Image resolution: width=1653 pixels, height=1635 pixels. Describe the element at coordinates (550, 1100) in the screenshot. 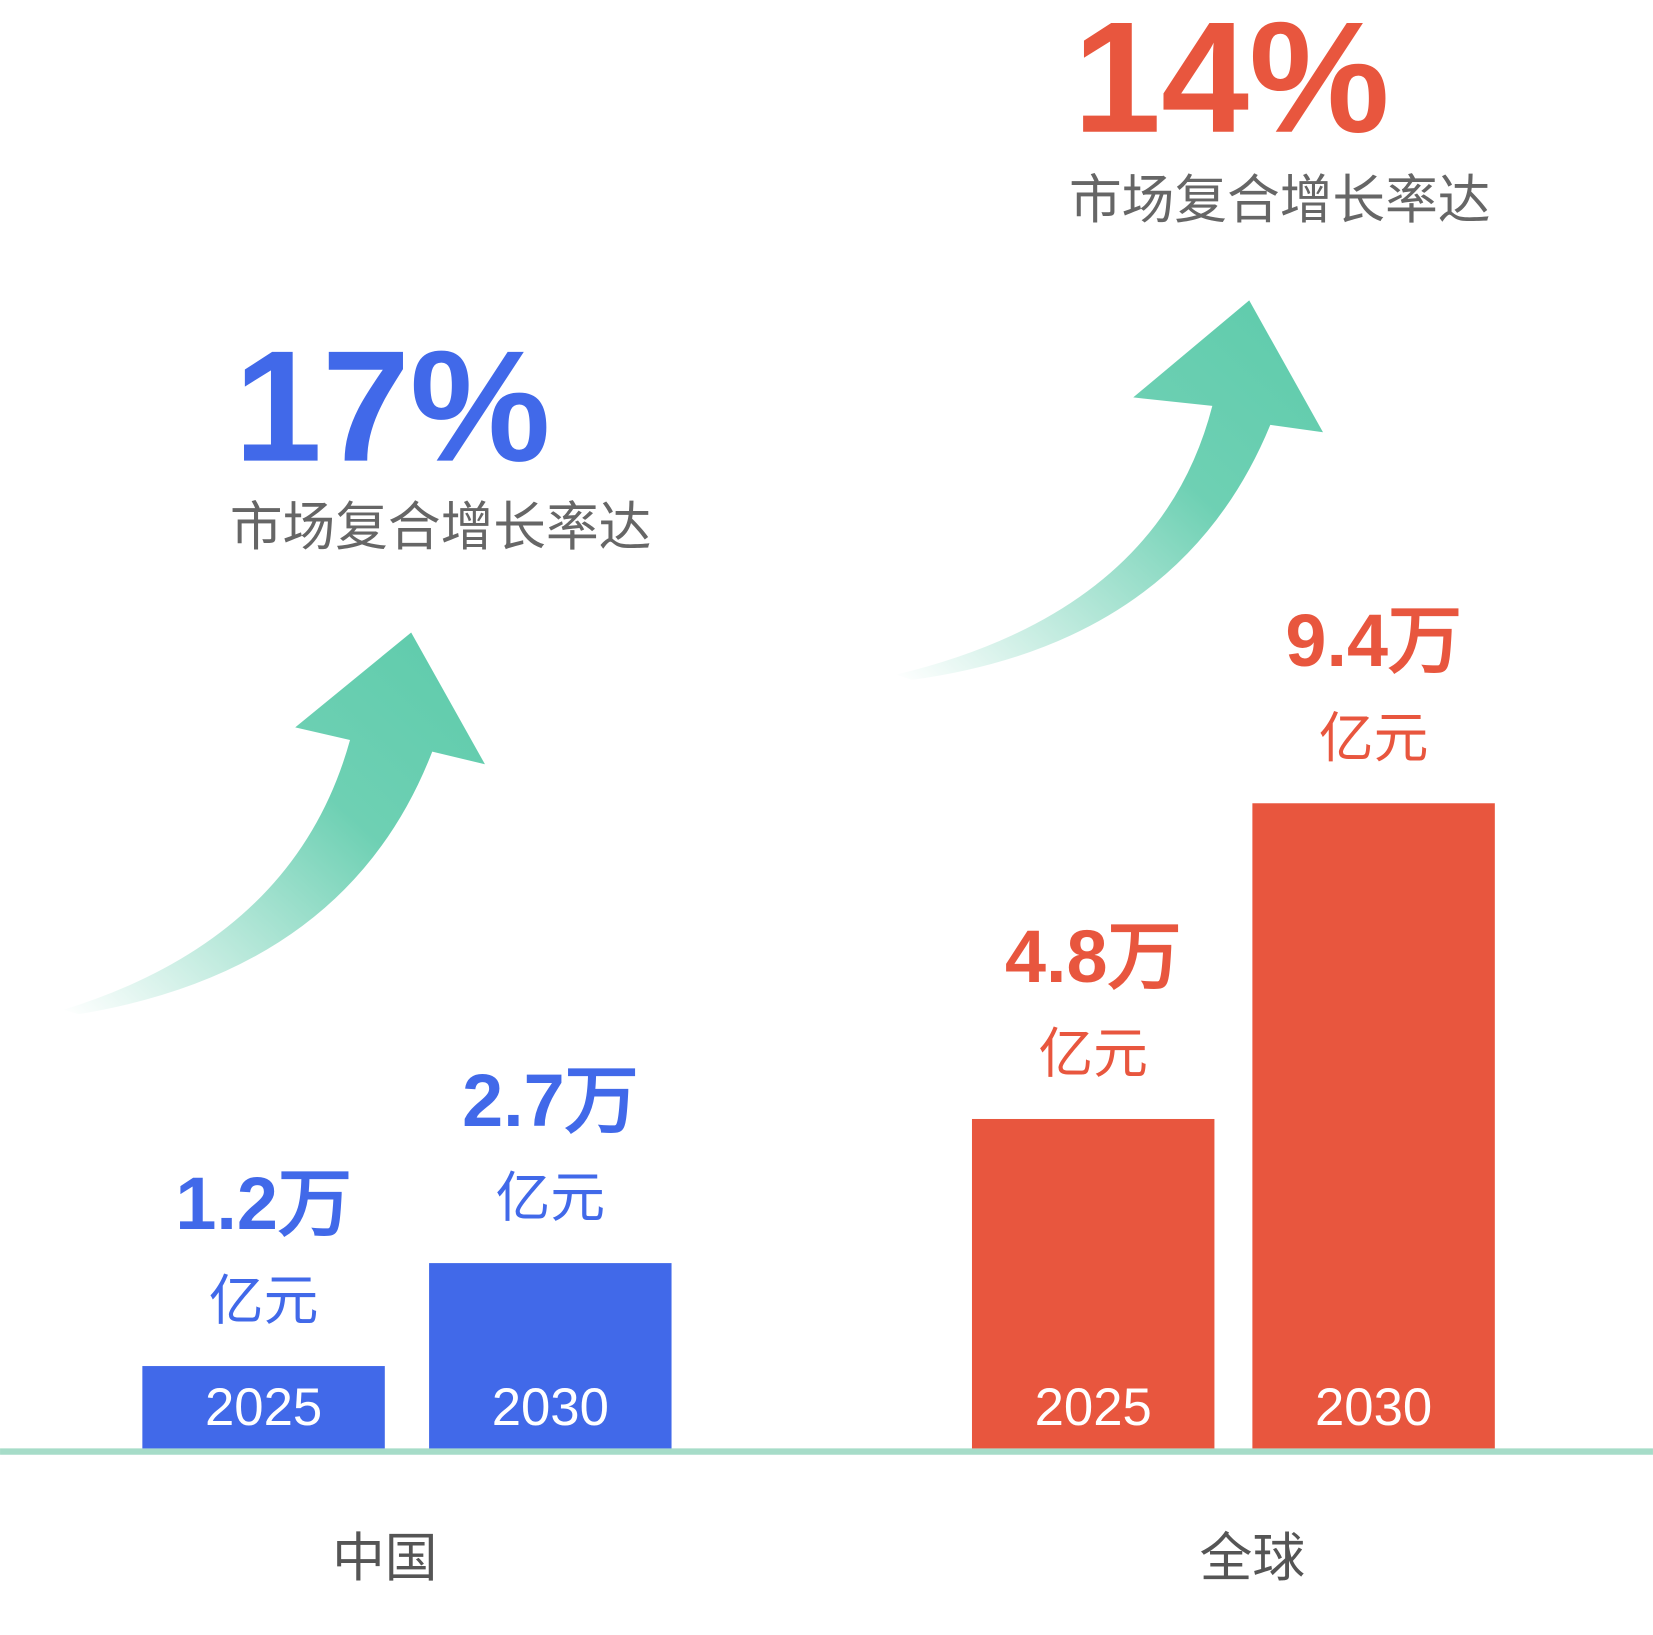

I see `value-label: 2.7万` at that location.